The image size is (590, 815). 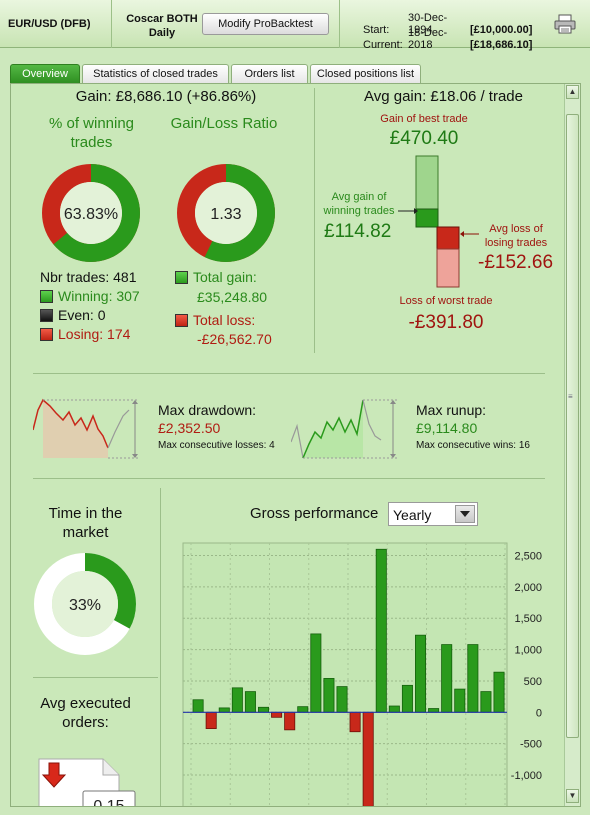 What do you see at coordinates (108, 802) in the screenshot?
I see `avg-orders-value: 0.15` at bounding box center [108, 802].